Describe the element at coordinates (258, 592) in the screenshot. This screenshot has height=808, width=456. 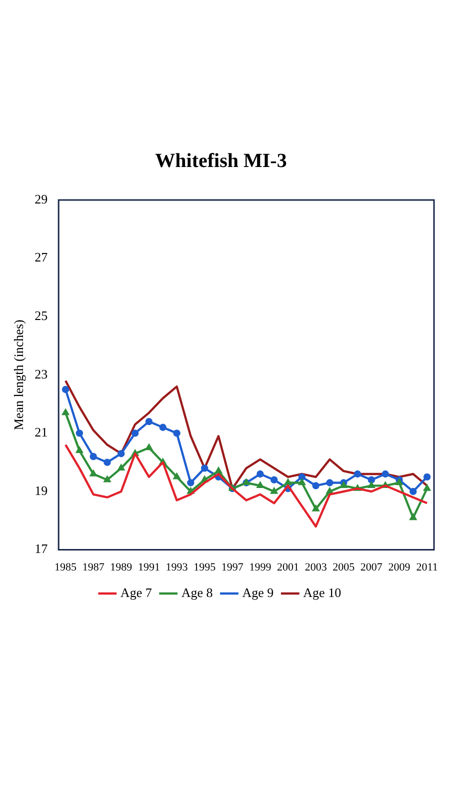
I see `legend-label: Age 9` at that location.